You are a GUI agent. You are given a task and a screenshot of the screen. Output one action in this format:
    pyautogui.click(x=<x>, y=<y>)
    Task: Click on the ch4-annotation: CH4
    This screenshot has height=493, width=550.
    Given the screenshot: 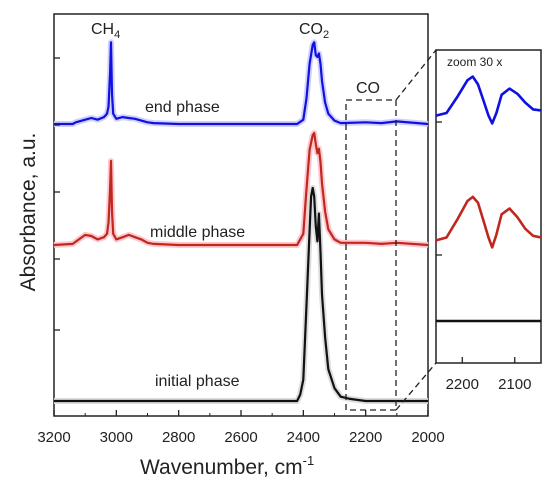 What is the action you would take?
    pyautogui.click(x=105, y=31)
    